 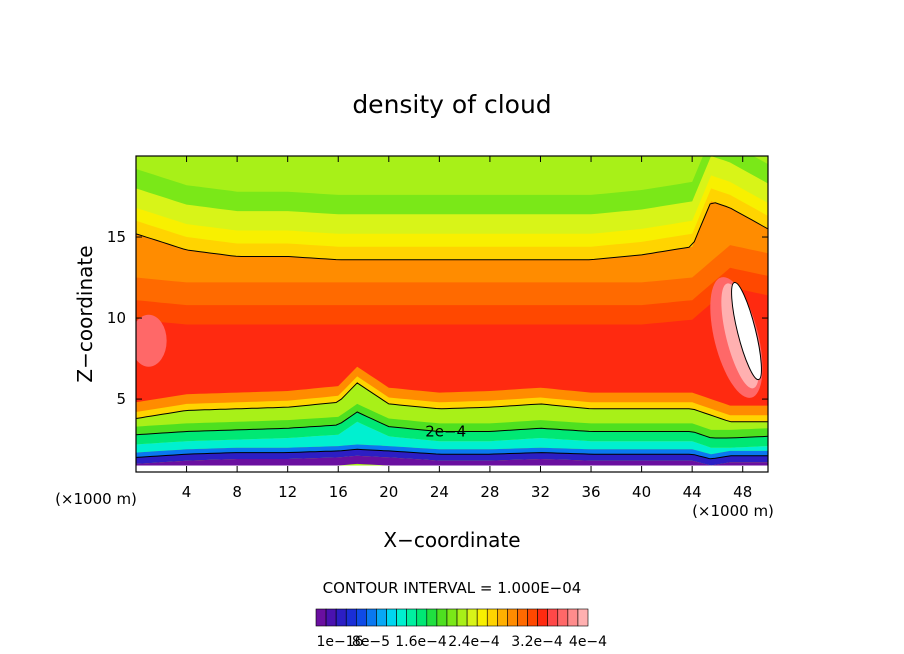 What do you see at coordinates (742, 492) in the screenshot?
I see `x-tick-label: 48` at bounding box center [742, 492].